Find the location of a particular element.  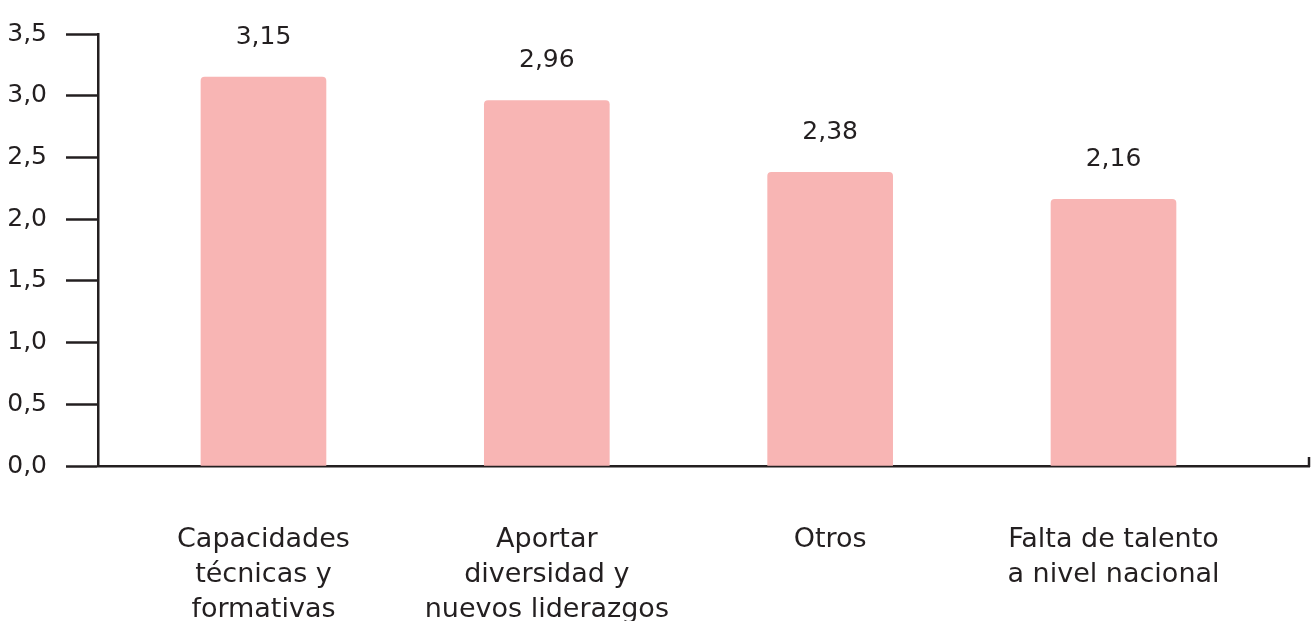

y-tick-label: 0,0 is located at coordinates (27, 464).